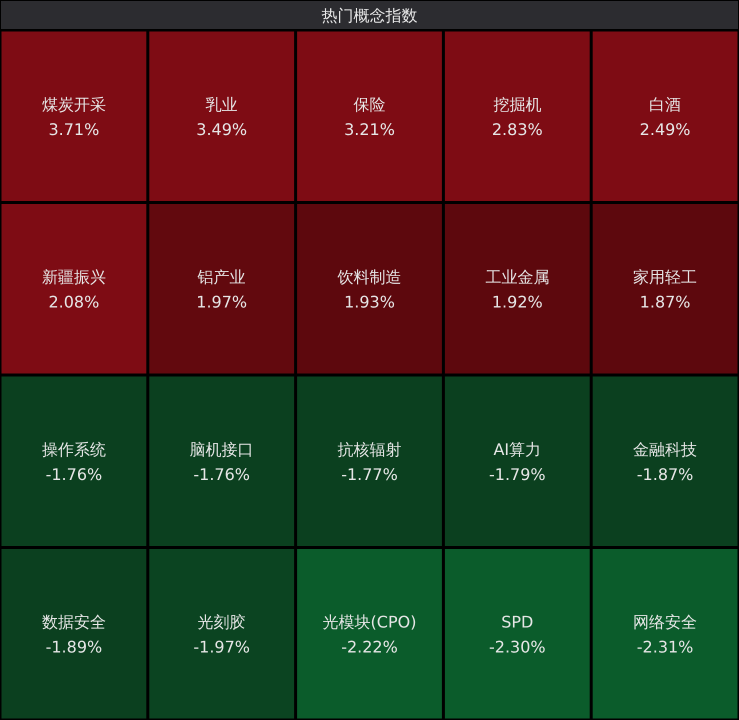 The image size is (739, 720). What do you see at coordinates (369, 276) in the screenshot?
I see `category-label: 饮料制造` at bounding box center [369, 276].